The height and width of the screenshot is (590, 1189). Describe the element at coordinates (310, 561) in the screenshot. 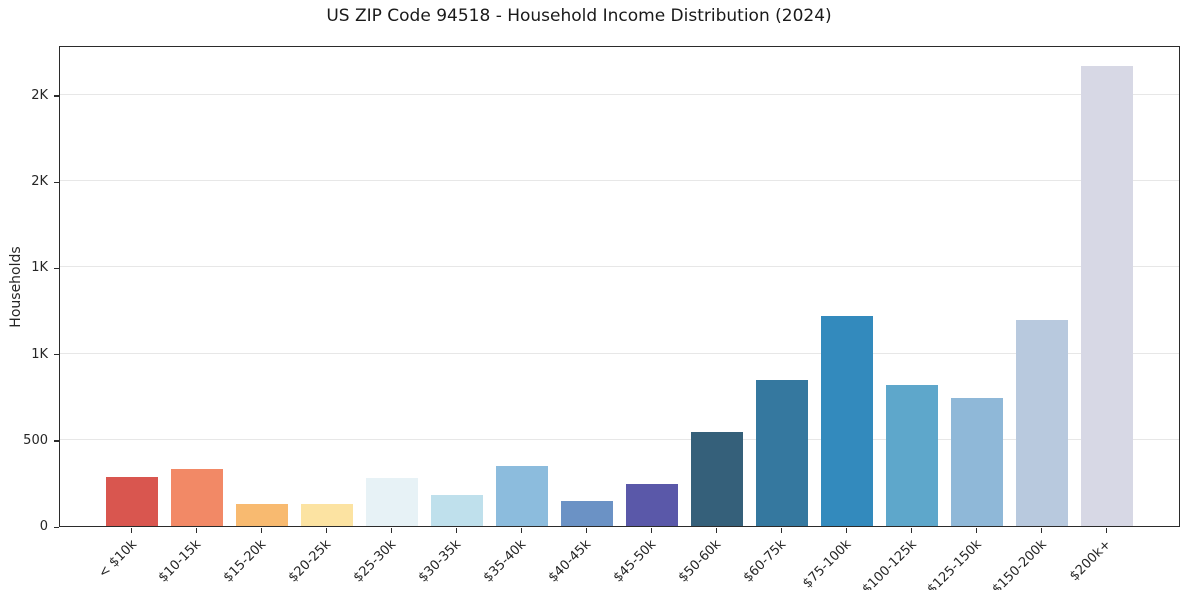

I see `x-tick-label: $20-25k` at that location.